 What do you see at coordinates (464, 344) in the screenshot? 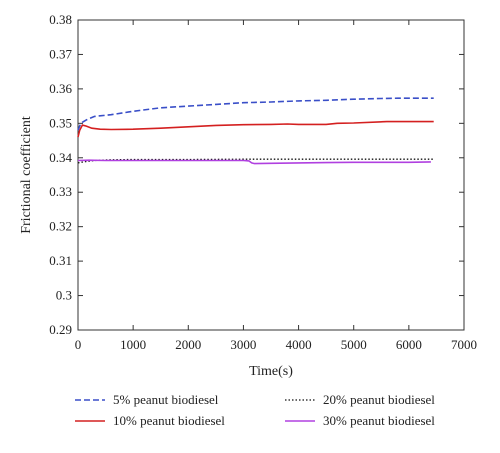
I see `x-tick-label: 7000` at bounding box center [464, 344].